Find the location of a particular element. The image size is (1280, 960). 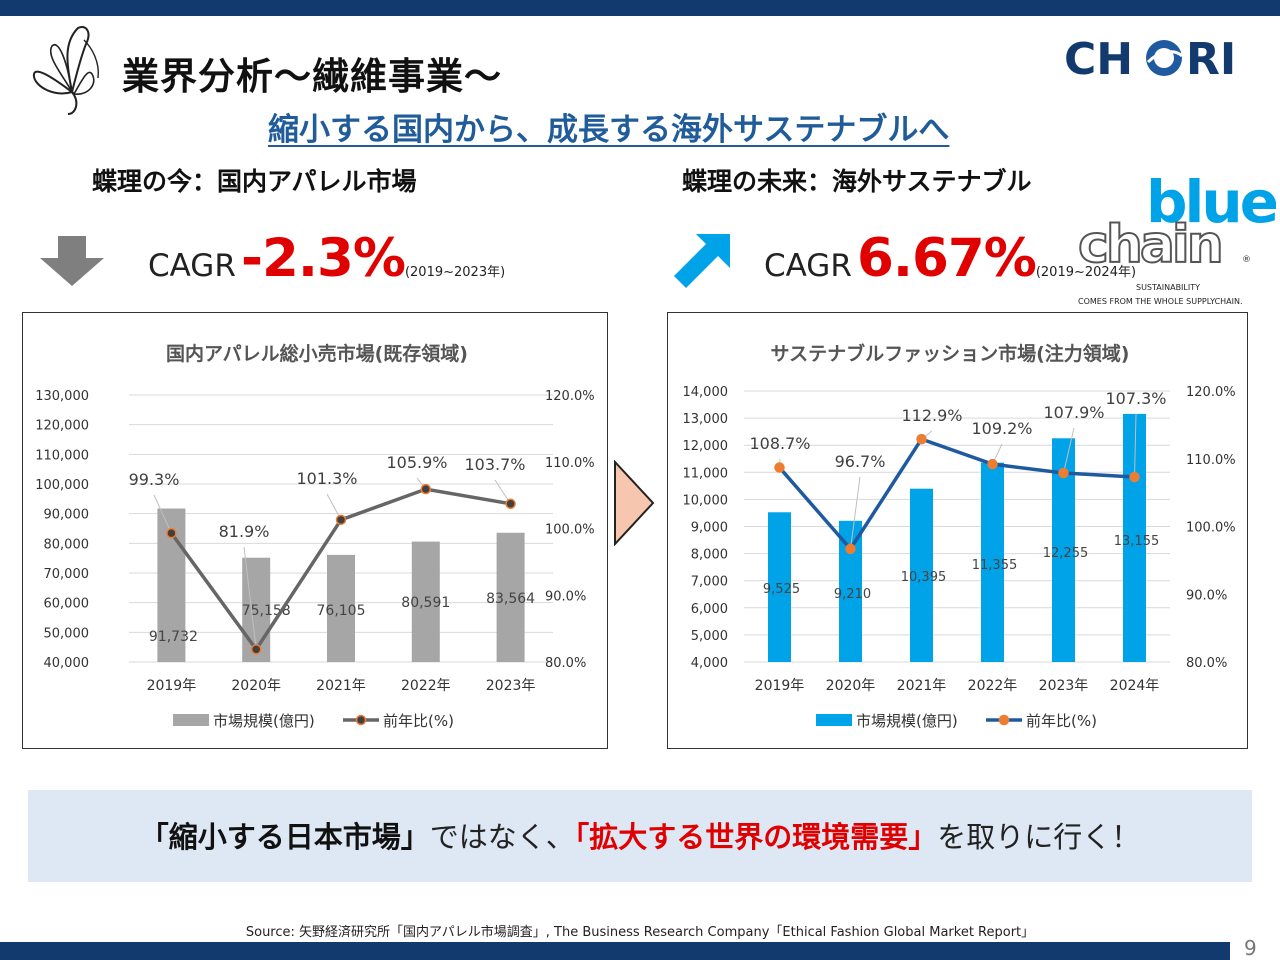

chart-title: サステナブルファッション市場(注力領域) is located at coordinates (950, 353).